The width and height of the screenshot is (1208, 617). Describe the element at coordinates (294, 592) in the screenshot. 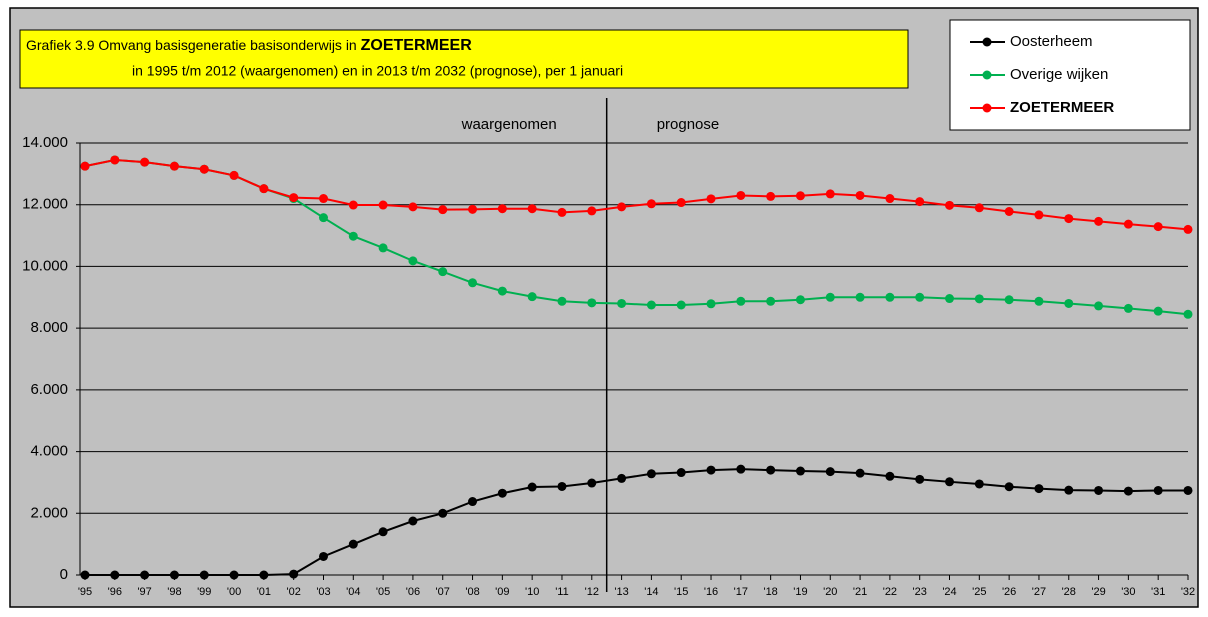

I see `x-tick-label: '02` at that location.